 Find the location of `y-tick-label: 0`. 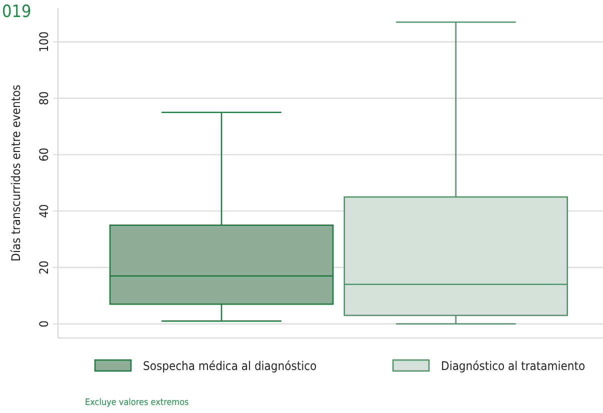

y-tick-label: 0 is located at coordinates (44, 324).